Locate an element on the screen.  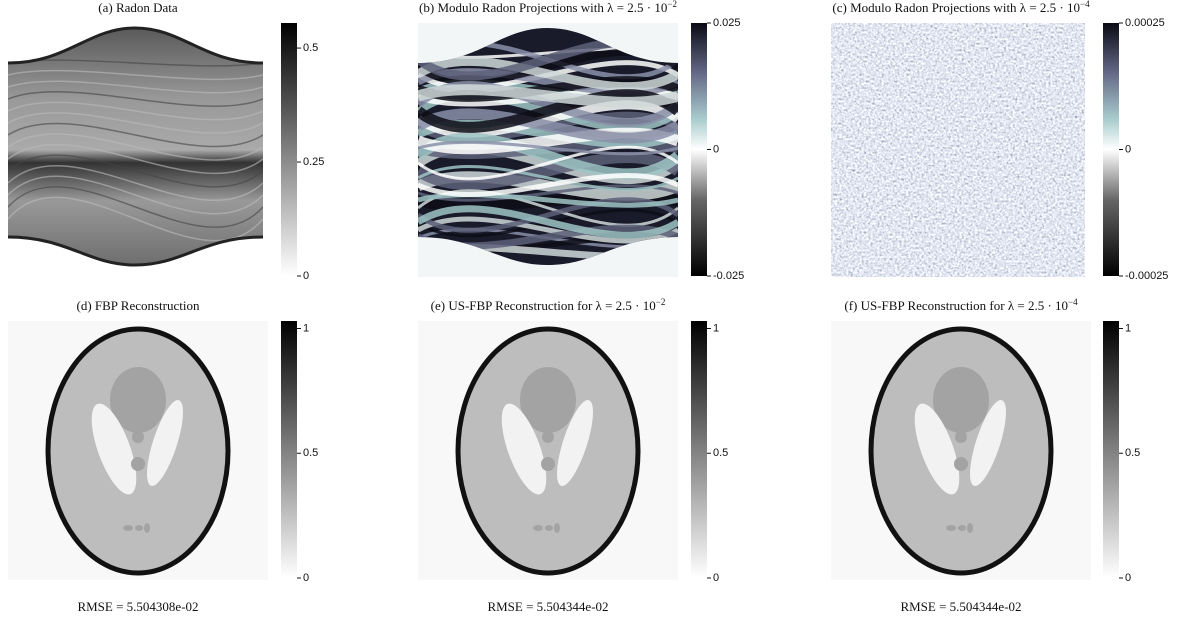
caption: RMSE = 5.504308e-02 is located at coordinates (137, 606).